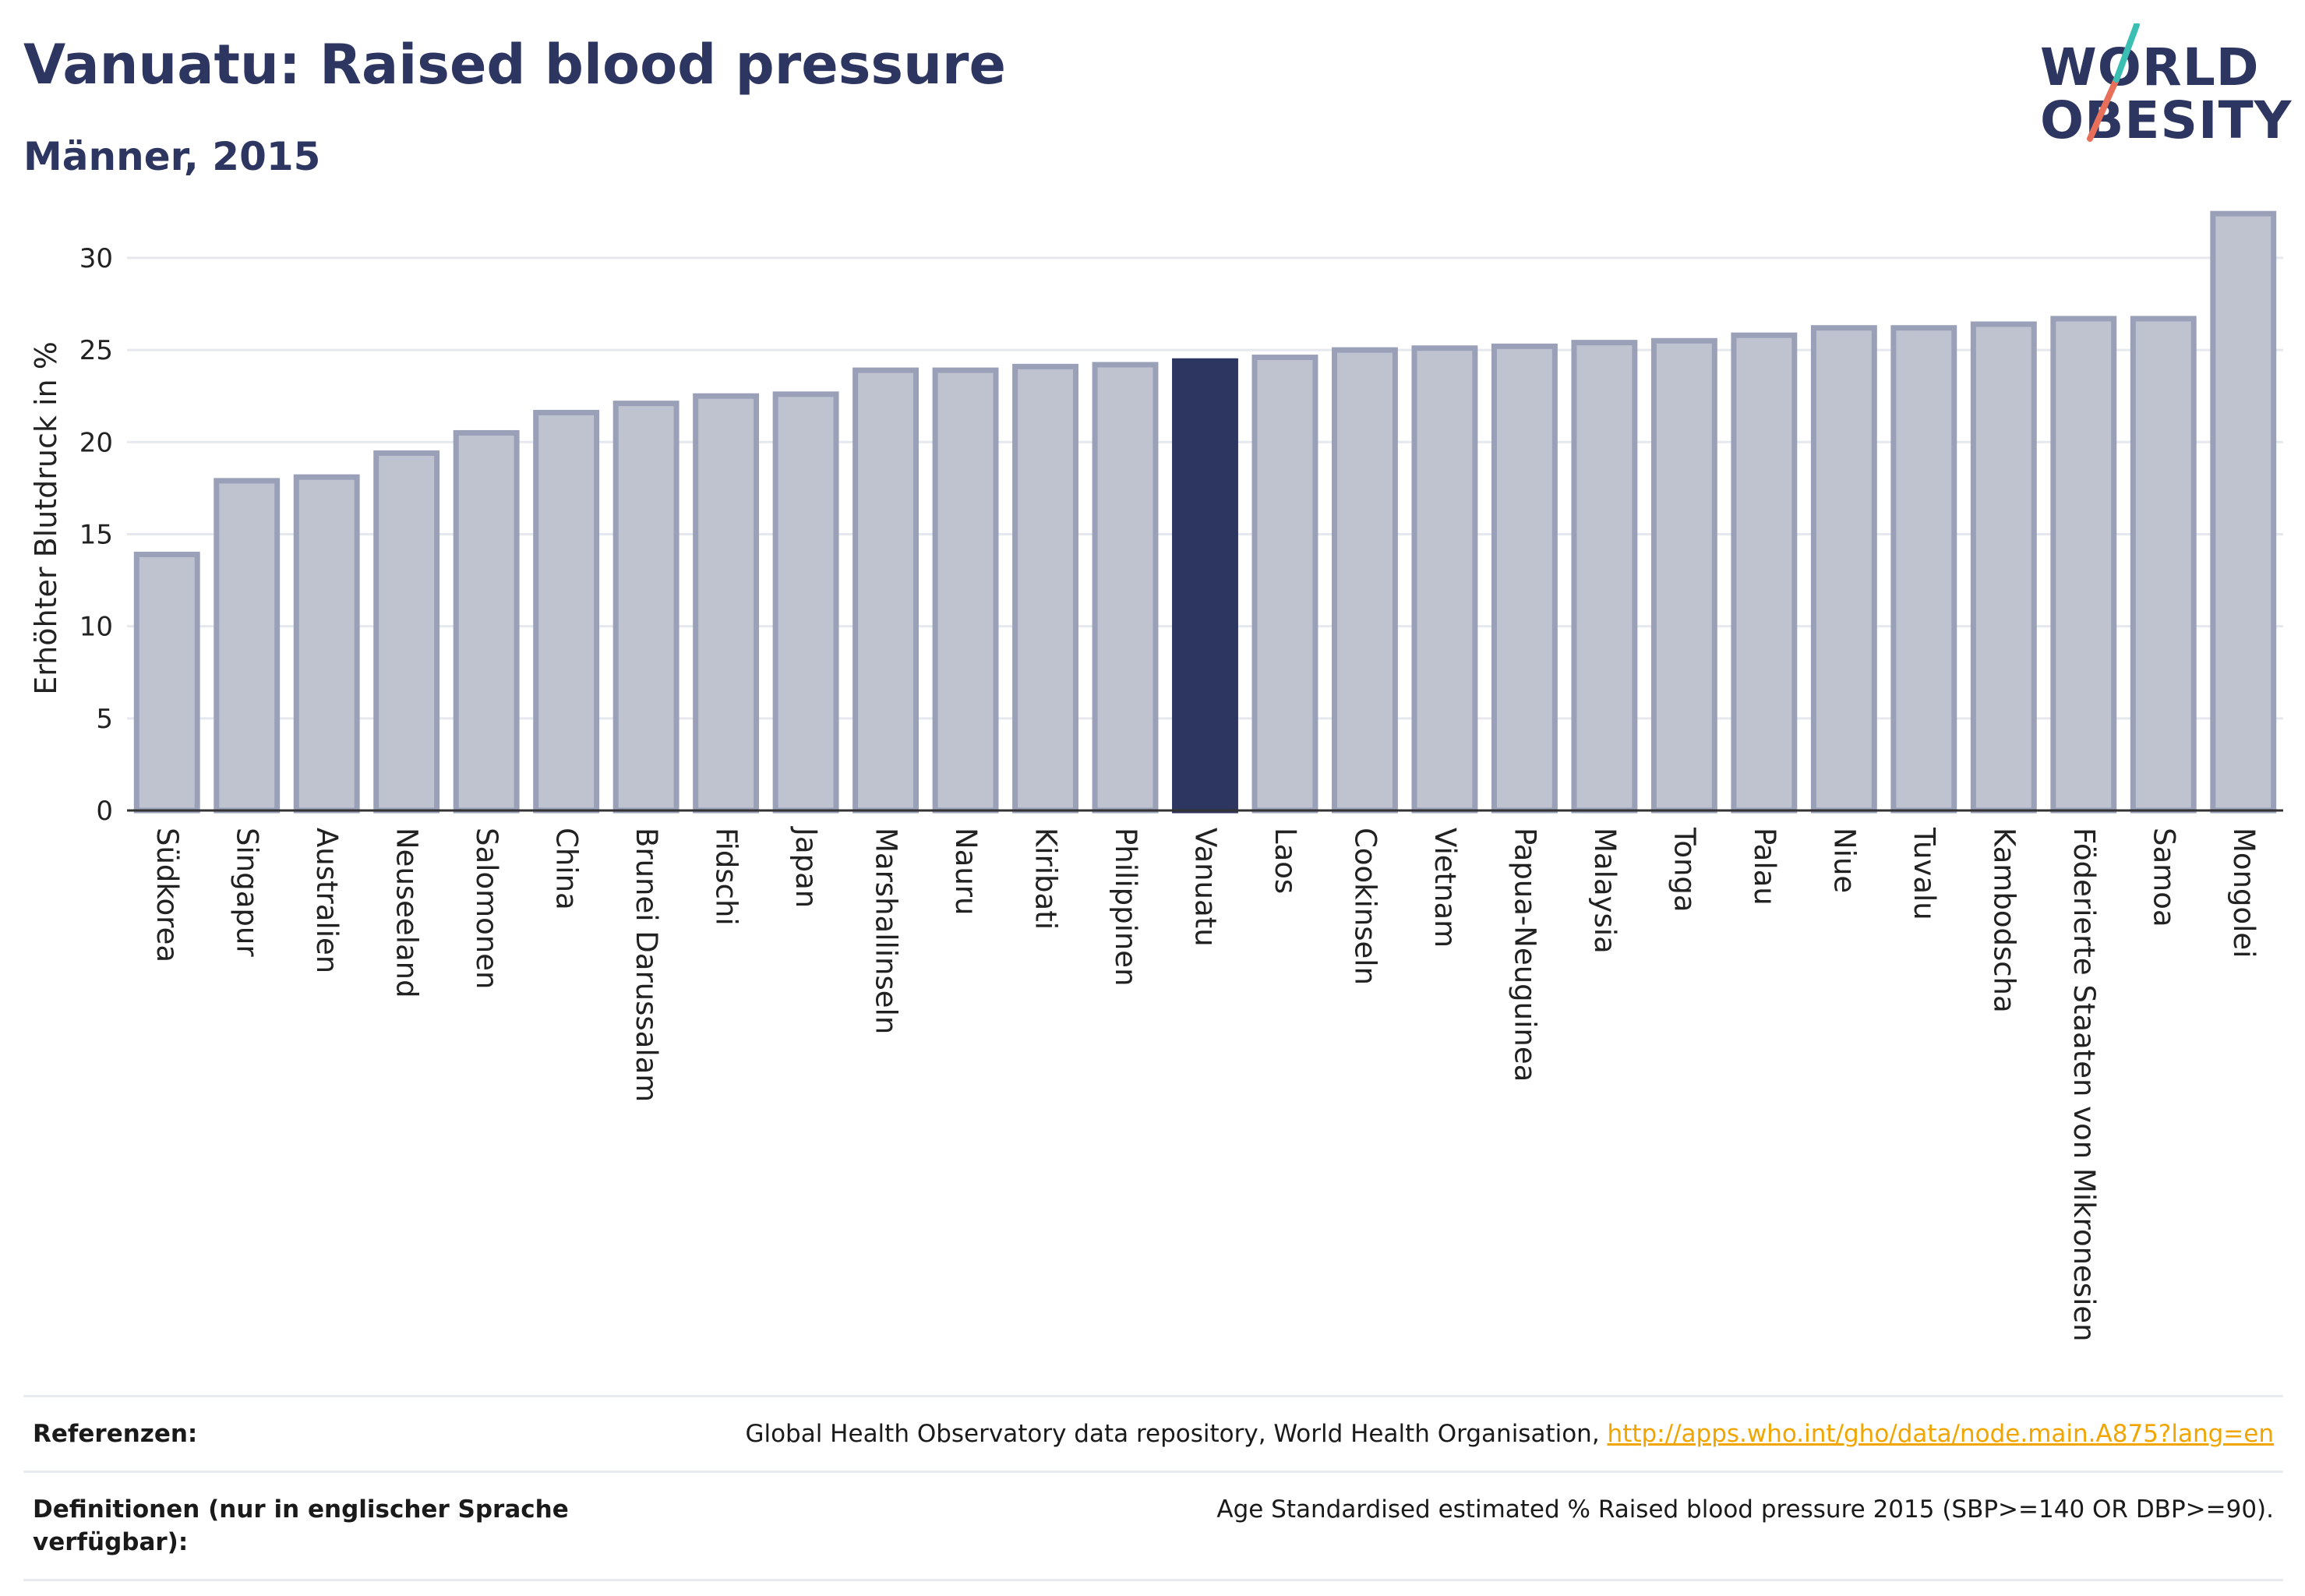  Describe the element at coordinates (46, 518) in the screenshot. I see `y-axis-label: Erhöhter Blutdruck in %` at that location.